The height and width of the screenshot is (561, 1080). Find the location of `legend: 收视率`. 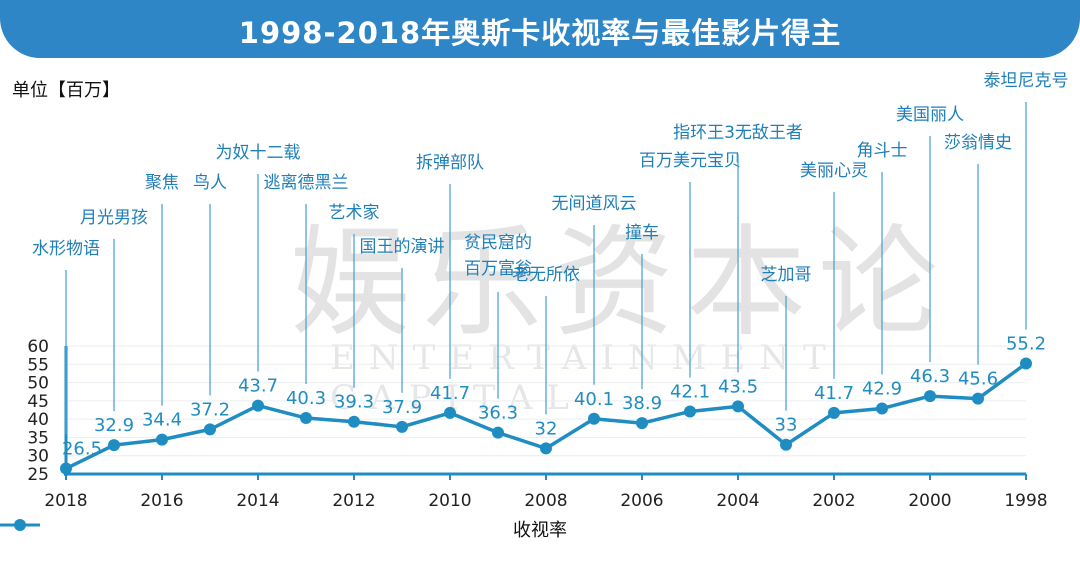

legend: 收视率 is located at coordinates (540, 529).